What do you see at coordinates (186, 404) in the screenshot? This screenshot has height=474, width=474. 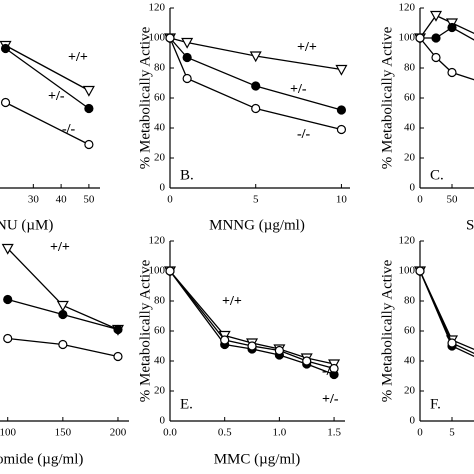 I see `panel-label: E.` at bounding box center [186, 404].